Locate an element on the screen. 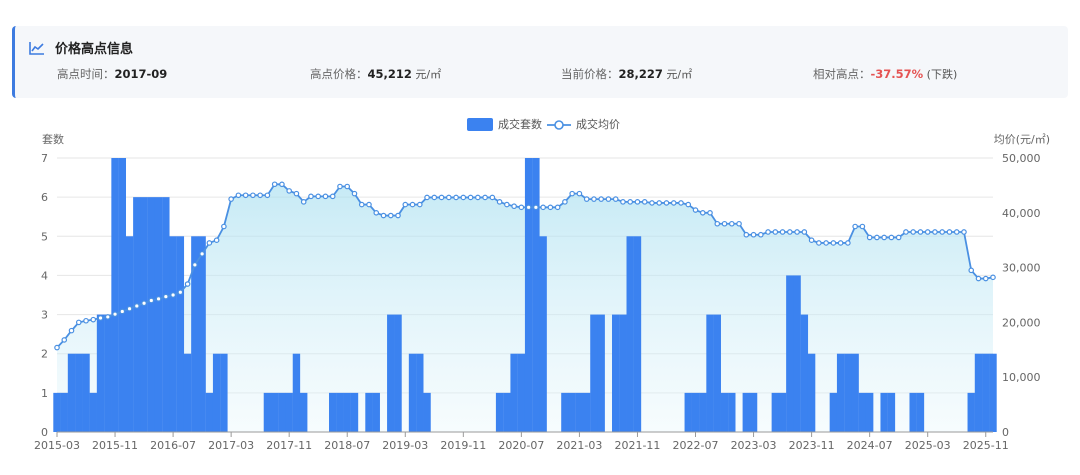 The width and height of the screenshot is (1080, 475). y-left-tick-label: 5 is located at coordinates (44, 236).